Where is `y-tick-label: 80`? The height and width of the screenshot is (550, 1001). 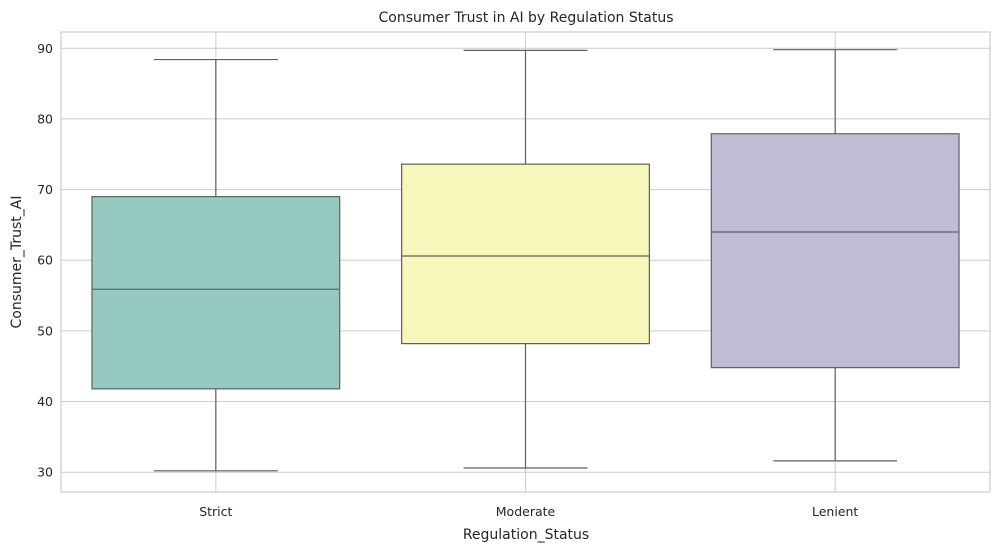
y-tick-label: 80 is located at coordinates (45, 118).